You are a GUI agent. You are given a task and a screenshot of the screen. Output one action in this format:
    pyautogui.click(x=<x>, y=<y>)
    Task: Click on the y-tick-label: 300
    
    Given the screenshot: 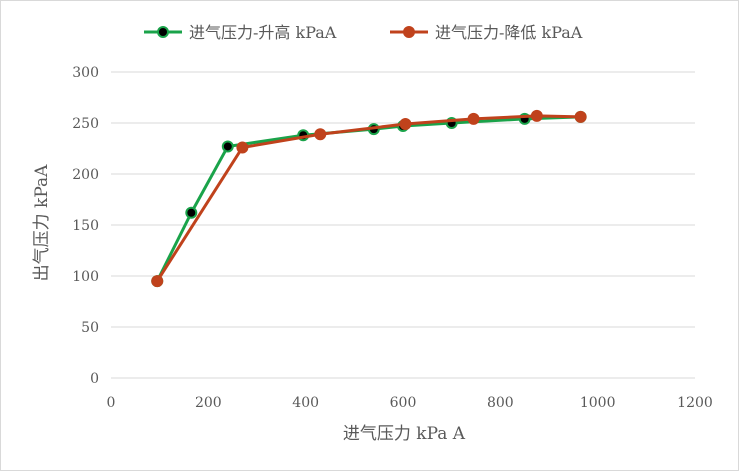 What is the action you would take?
    pyautogui.click(x=85, y=73)
    